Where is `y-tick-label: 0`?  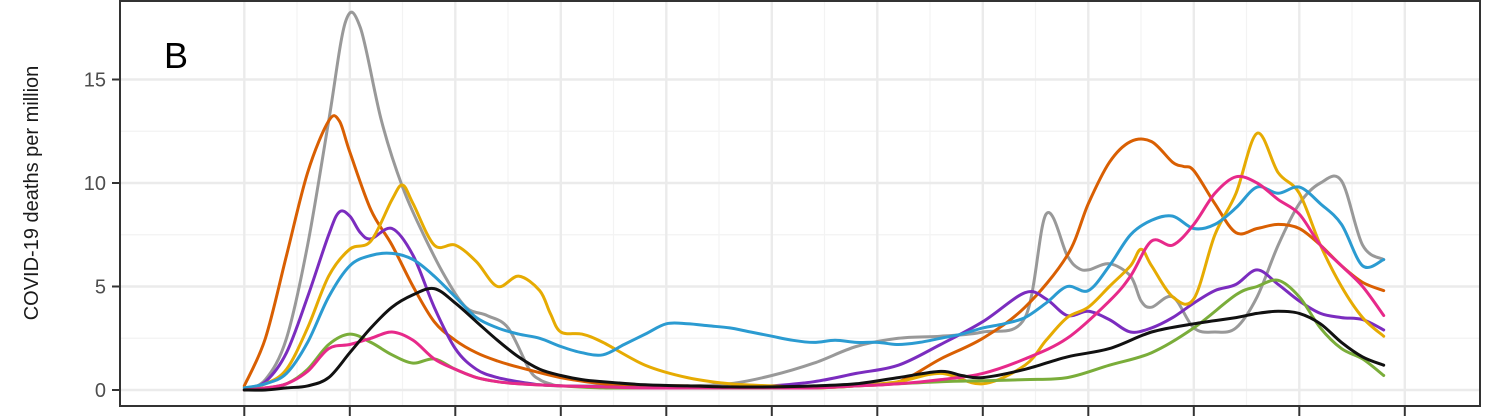 y-tick-label: 0 is located at coordinates (100, 391).